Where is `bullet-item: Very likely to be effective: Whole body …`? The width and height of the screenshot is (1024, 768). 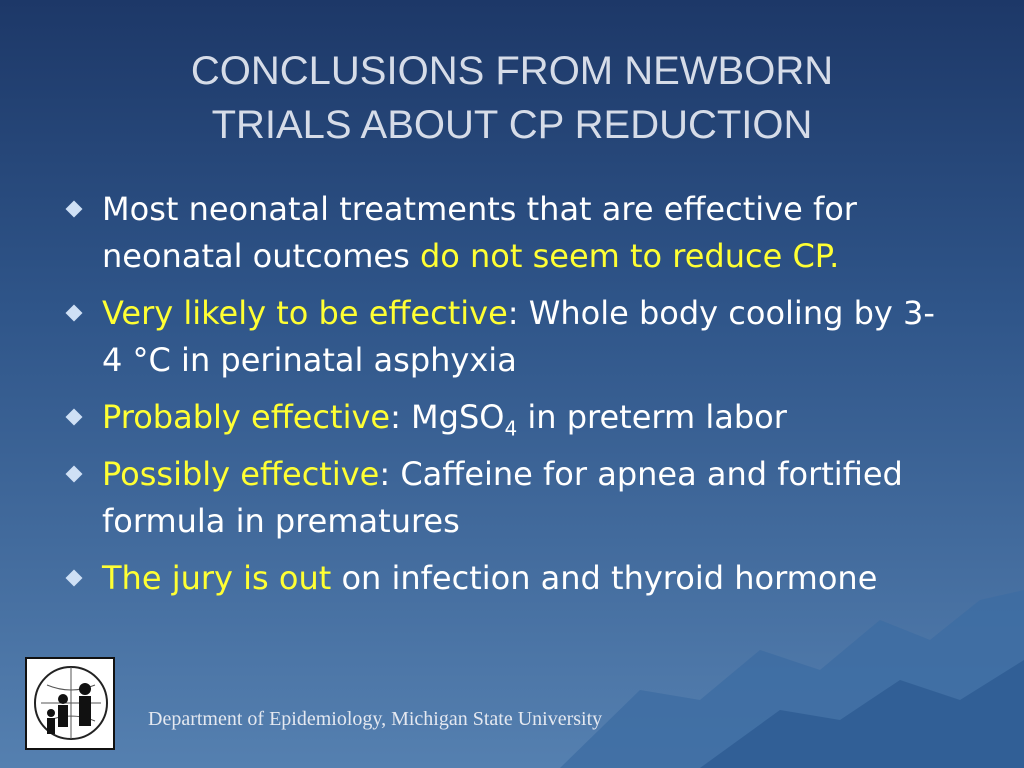 bullet-item: Very likely to be effective: Whole body … is located at coordinates (502, 337).